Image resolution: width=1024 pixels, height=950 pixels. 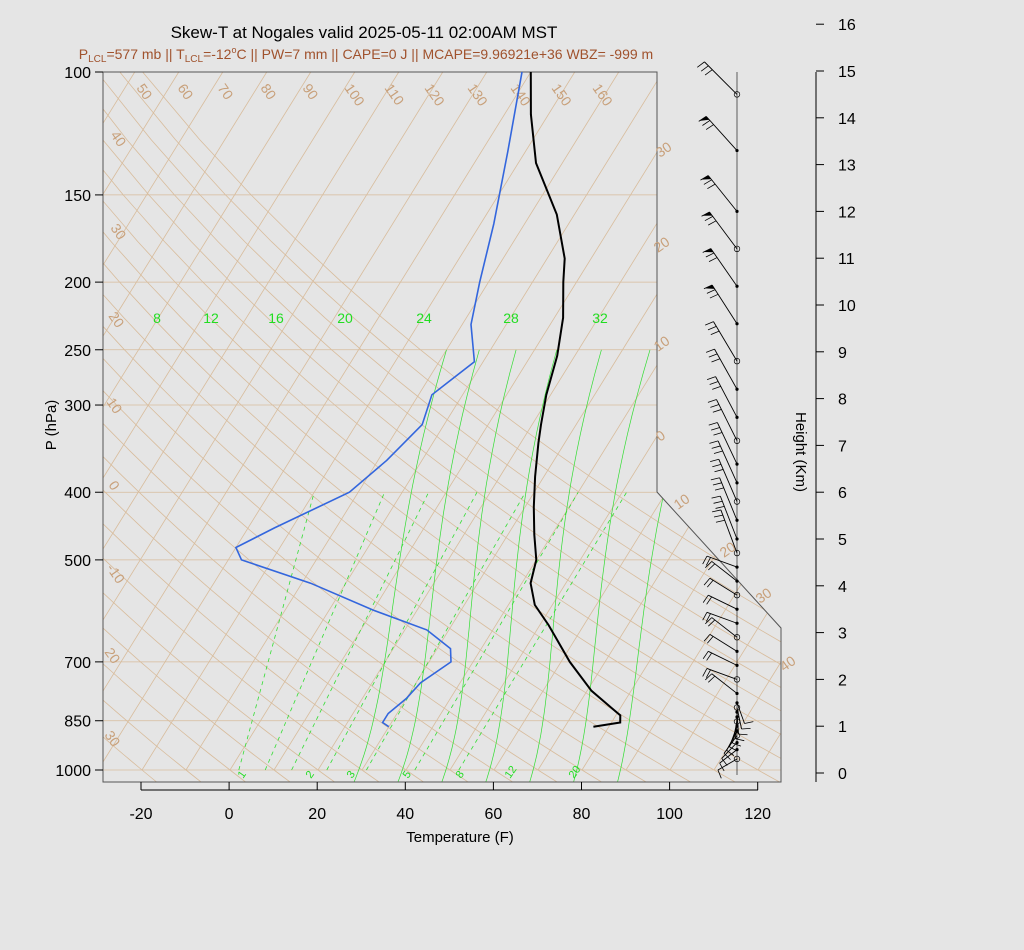 I want to click on temperature-profile-line, so click(x=575, y=399).